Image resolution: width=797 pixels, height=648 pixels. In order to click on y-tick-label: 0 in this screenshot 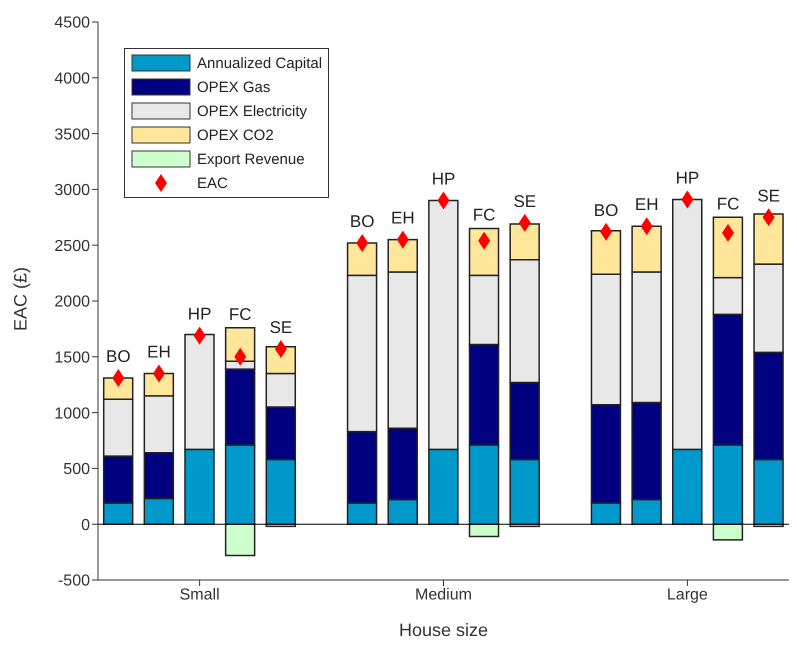, I will do `click(85, 525)`.